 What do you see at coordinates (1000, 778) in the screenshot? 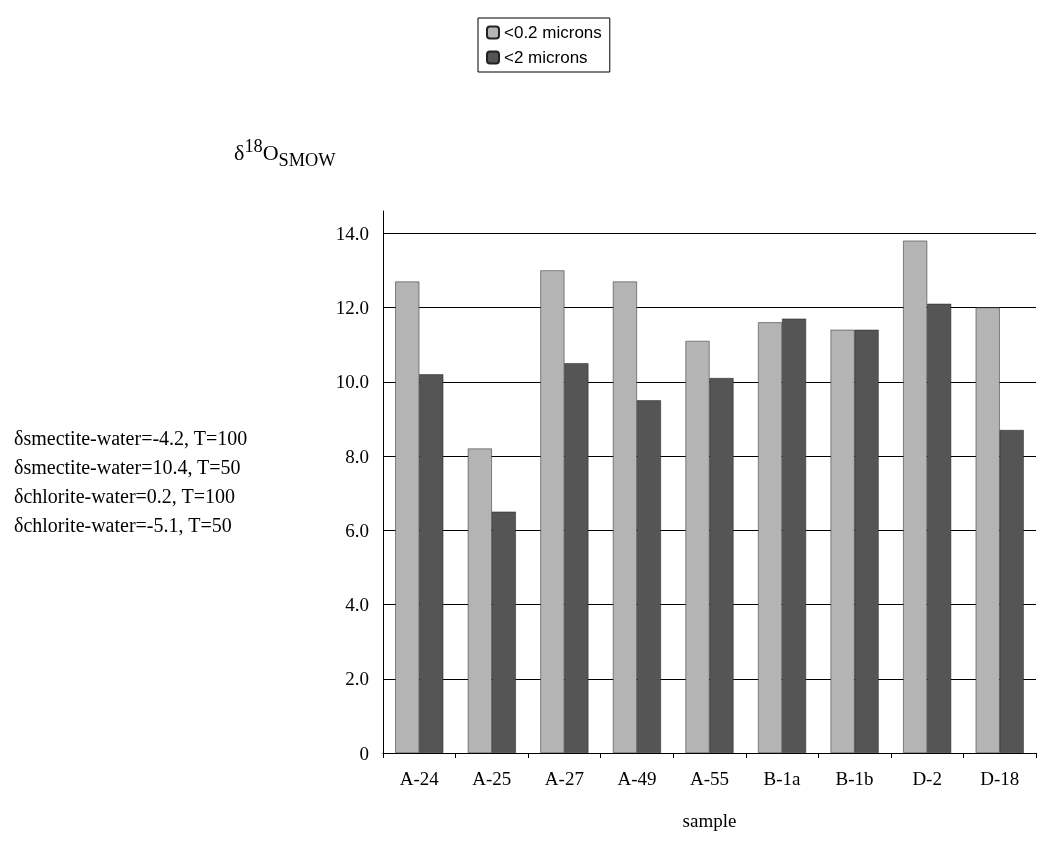
I see `x-tick-label: D-18` at bounding box center [1000, 778].